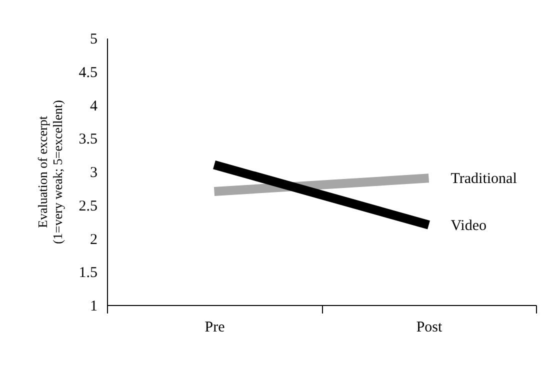 The width and height of the screenshot is (557, 366). Describe the element at coordinates (49, 172) in the screenshot. I see `y-axis-title: Evaluation of excerpt (1=very weak; 5=excellent)` at that location.